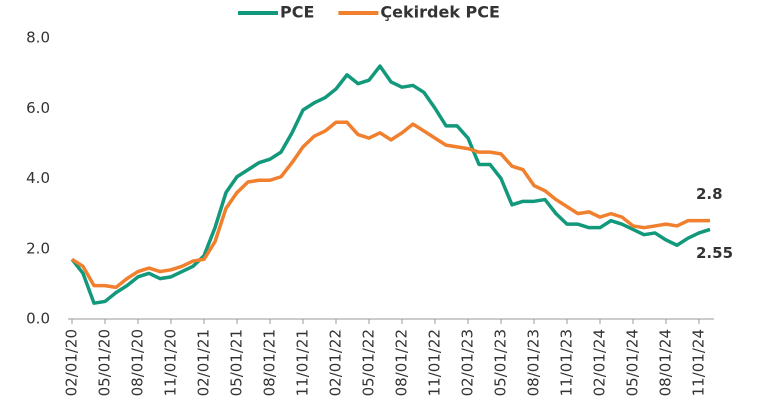 The height and width of the screenshot is (410, 761). Describe the element at coordinates (567, 362) in the screenshot. I see `x-tick-label: 11/01/23` at that location.